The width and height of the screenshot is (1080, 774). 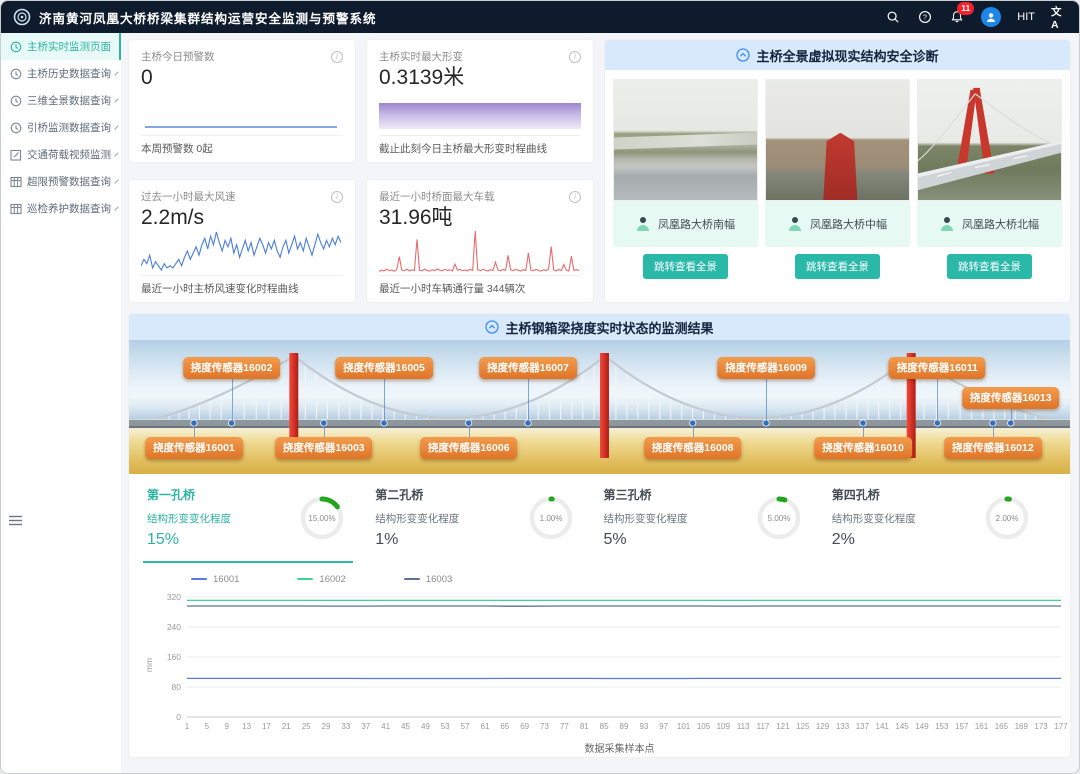 What do you see at coordinates (147, 77) in the screenshot?
I see `card-value: 0` at bounding box center [147, 77].